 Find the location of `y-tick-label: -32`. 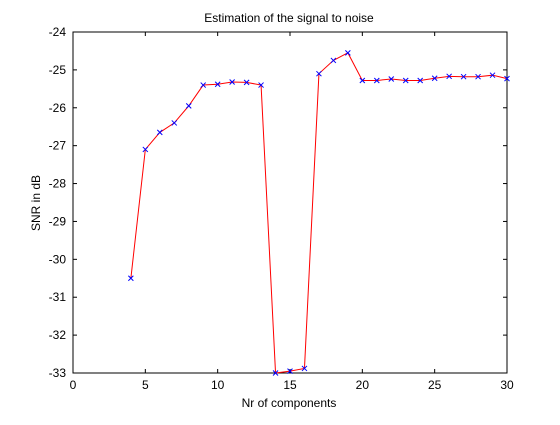

y-tick-label: -32 is located at coordinates (58, 335).